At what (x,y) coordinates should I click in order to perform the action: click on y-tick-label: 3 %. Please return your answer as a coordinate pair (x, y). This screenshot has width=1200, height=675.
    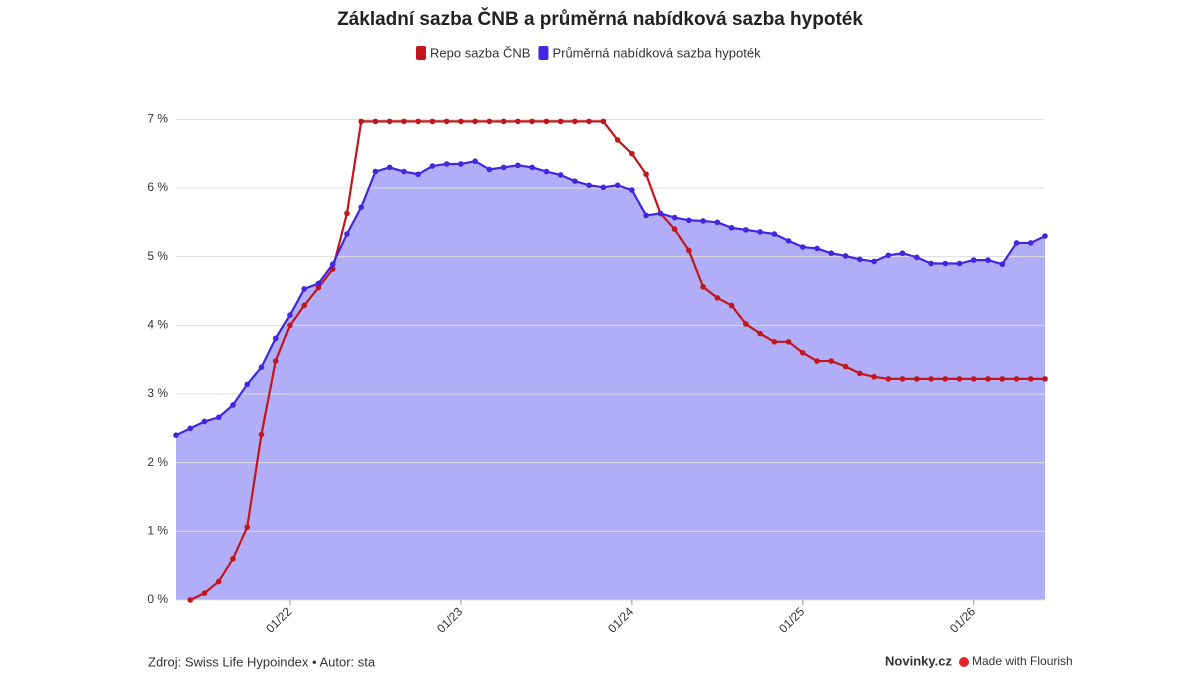
    Looking at the image, I should click on (157, 393).